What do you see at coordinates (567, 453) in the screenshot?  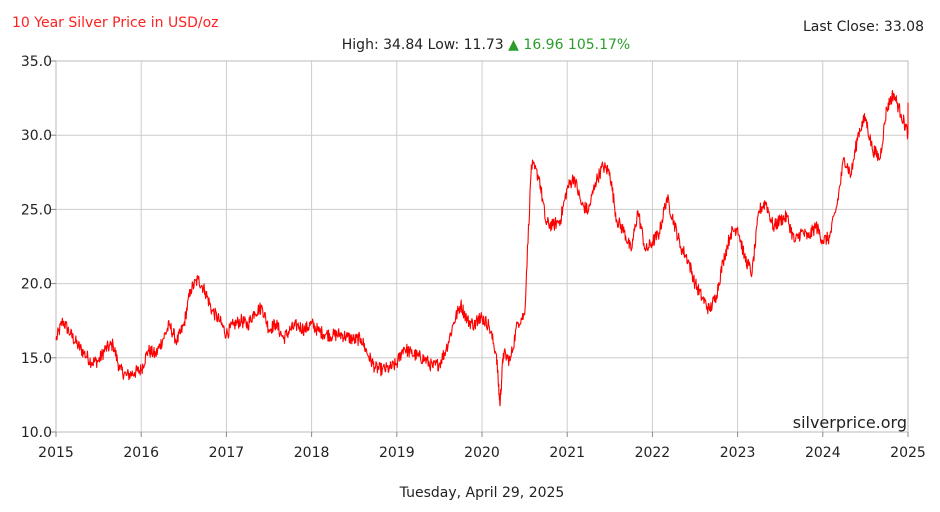 I see `x-tick-label: 2021` at bounding box center [567, 453].